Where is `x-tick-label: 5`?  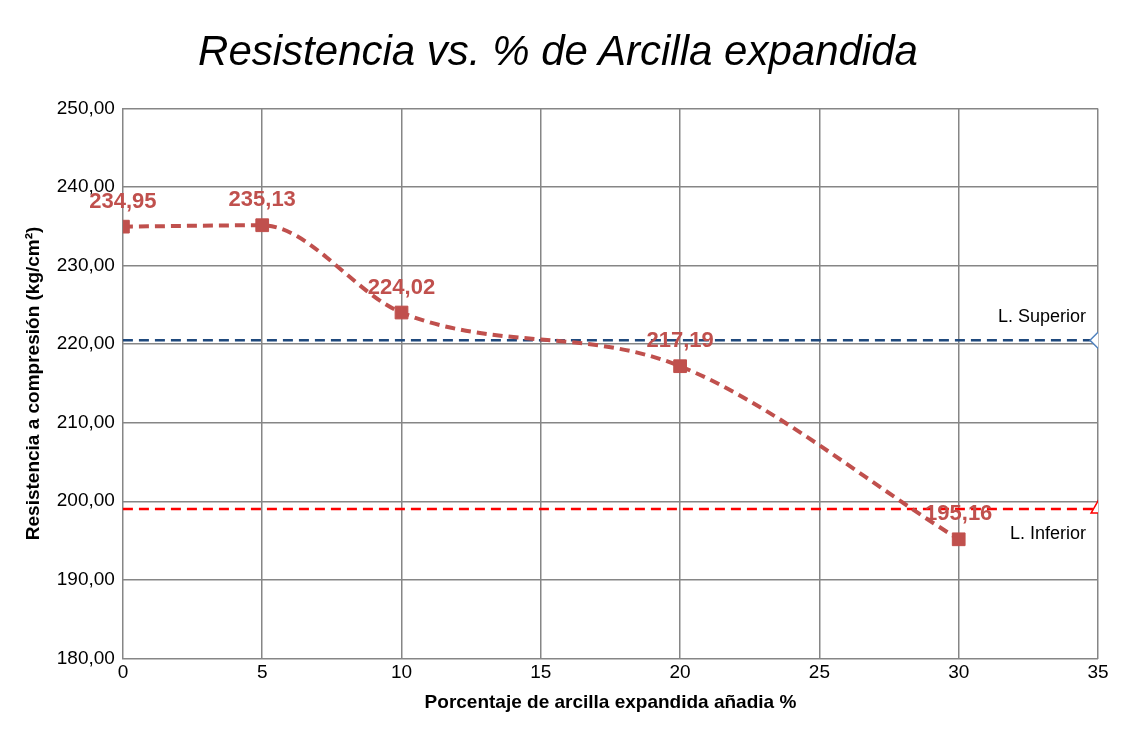 x-tick-label: 5 is located at coordinates (262, 672).